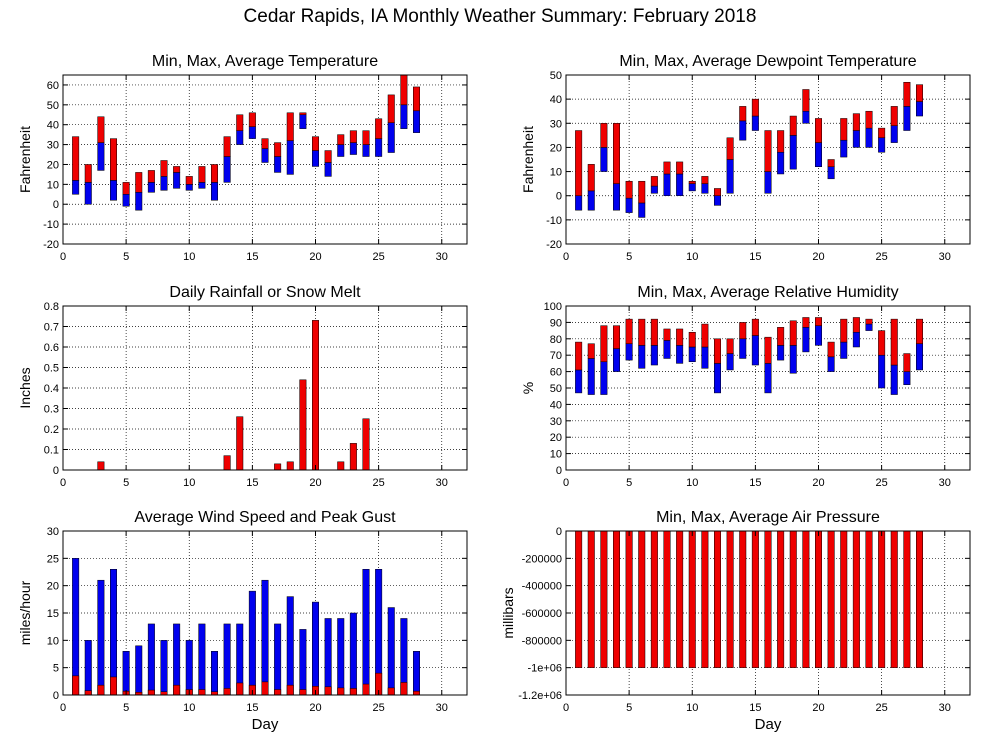 This screenshot has width=1000, height=750. What do you see at coordinates (556, 422) in the screenshot?
I see `y-tick-label: 30` at bounding box center [556, 422].